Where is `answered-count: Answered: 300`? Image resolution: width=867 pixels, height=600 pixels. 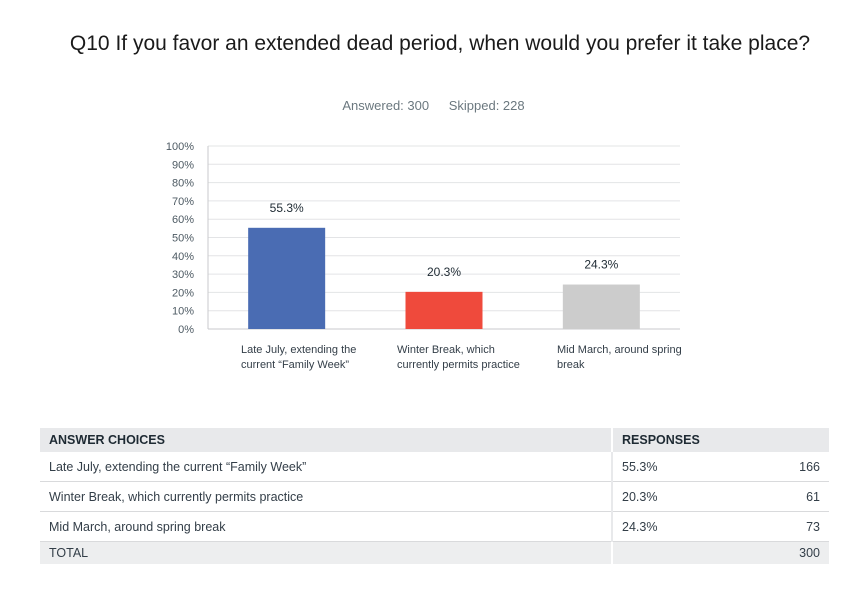 answered-count: Answered: 300 is located at coordinates (386, 105).